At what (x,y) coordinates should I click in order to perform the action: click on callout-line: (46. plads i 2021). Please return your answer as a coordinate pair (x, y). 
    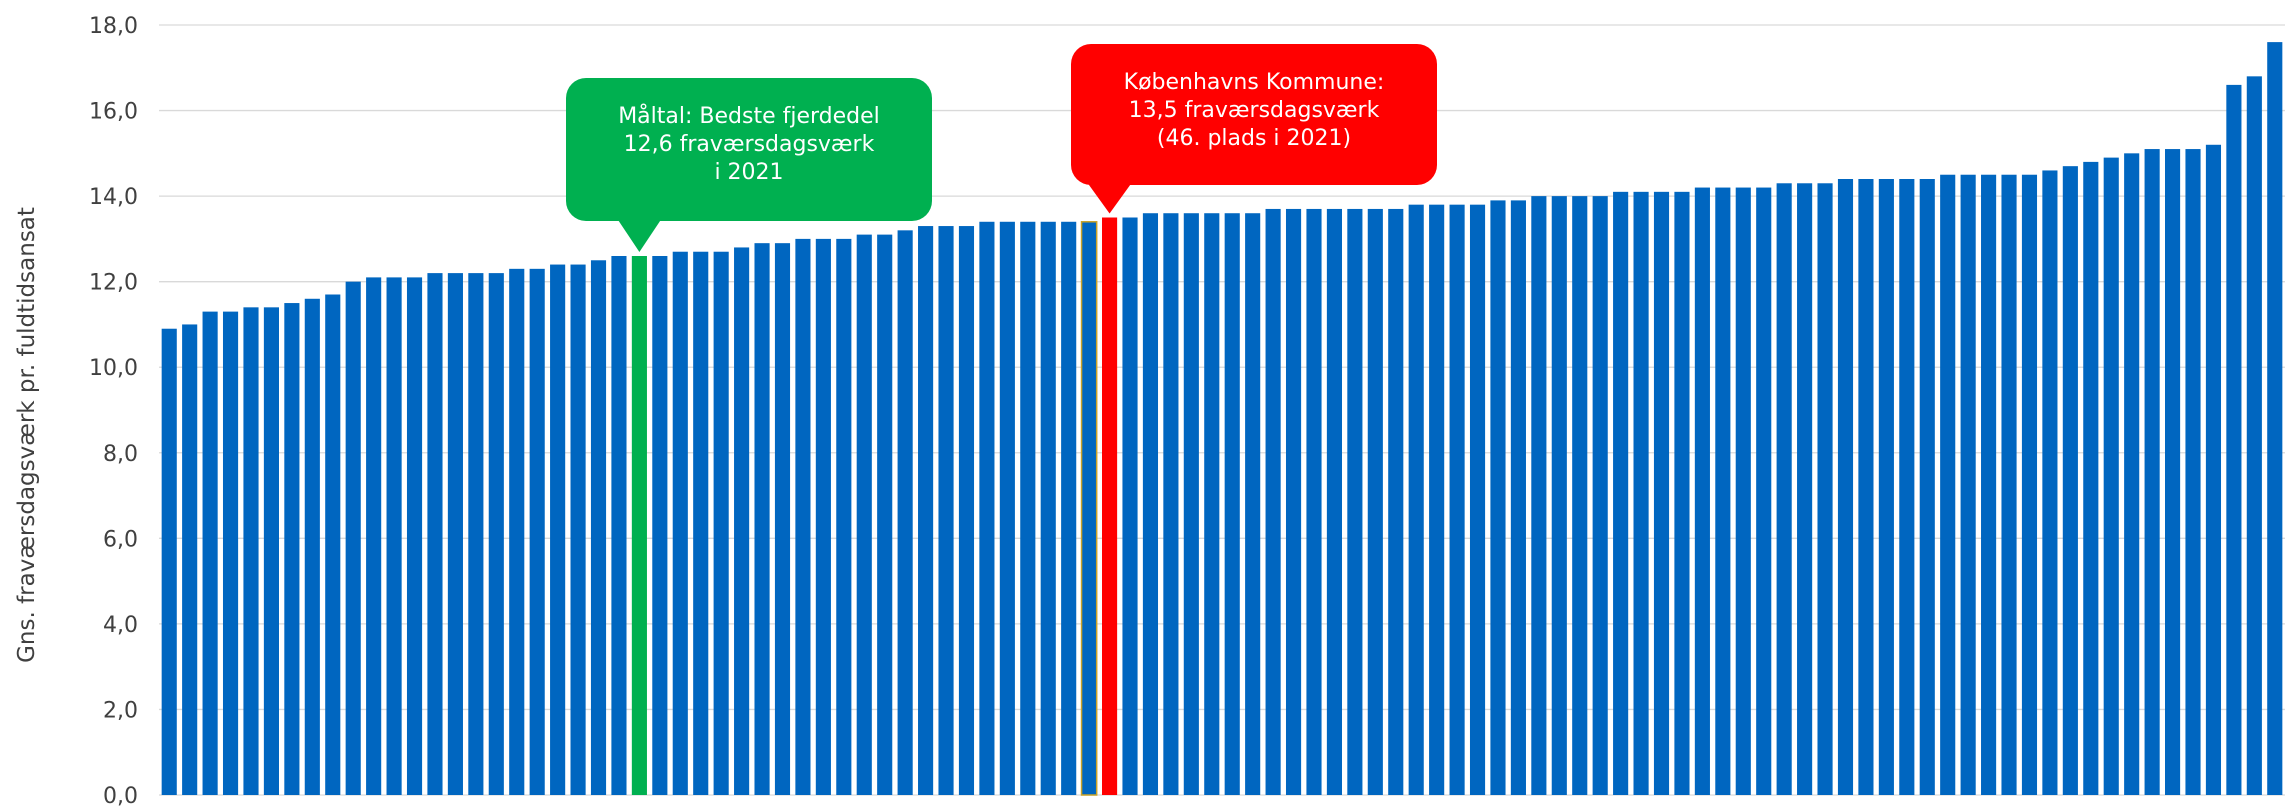
    Looking at the image, I should click on (1254, 138).